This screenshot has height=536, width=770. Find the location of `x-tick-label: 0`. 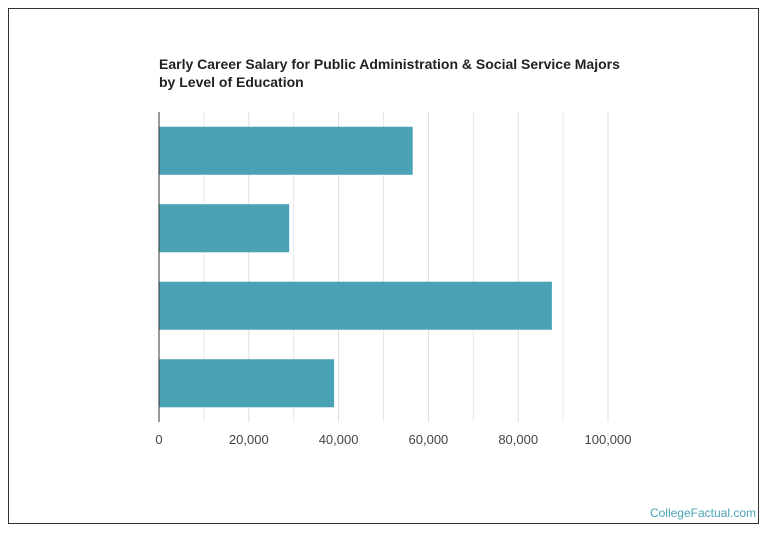

x-tick-label: 0 is located at coordinates (158, 439).